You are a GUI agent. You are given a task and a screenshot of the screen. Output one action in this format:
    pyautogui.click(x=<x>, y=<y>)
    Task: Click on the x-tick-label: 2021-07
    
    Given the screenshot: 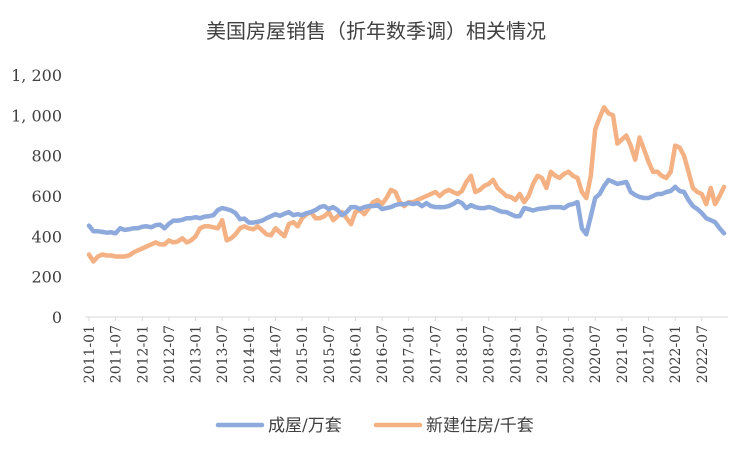 What is the action you would take?
    pyautogui.click(x=650, y=354)
    